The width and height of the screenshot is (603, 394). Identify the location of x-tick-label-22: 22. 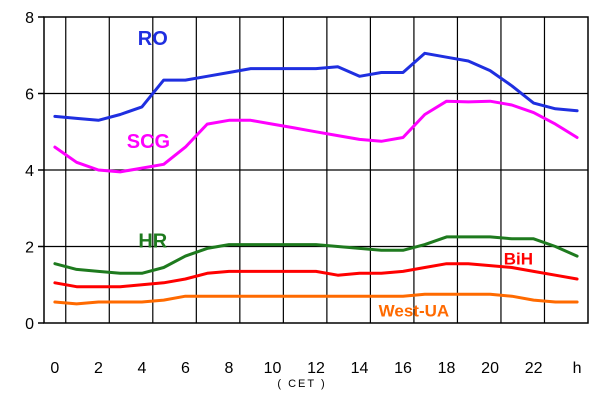
(534, 368).